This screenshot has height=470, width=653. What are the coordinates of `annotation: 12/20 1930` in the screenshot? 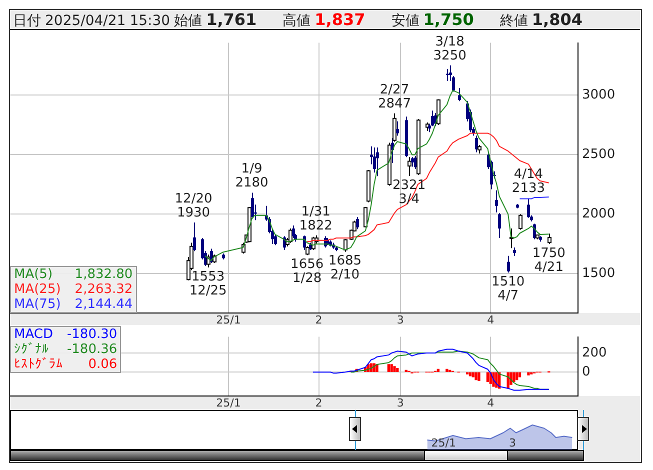 It's located at (193, 205).